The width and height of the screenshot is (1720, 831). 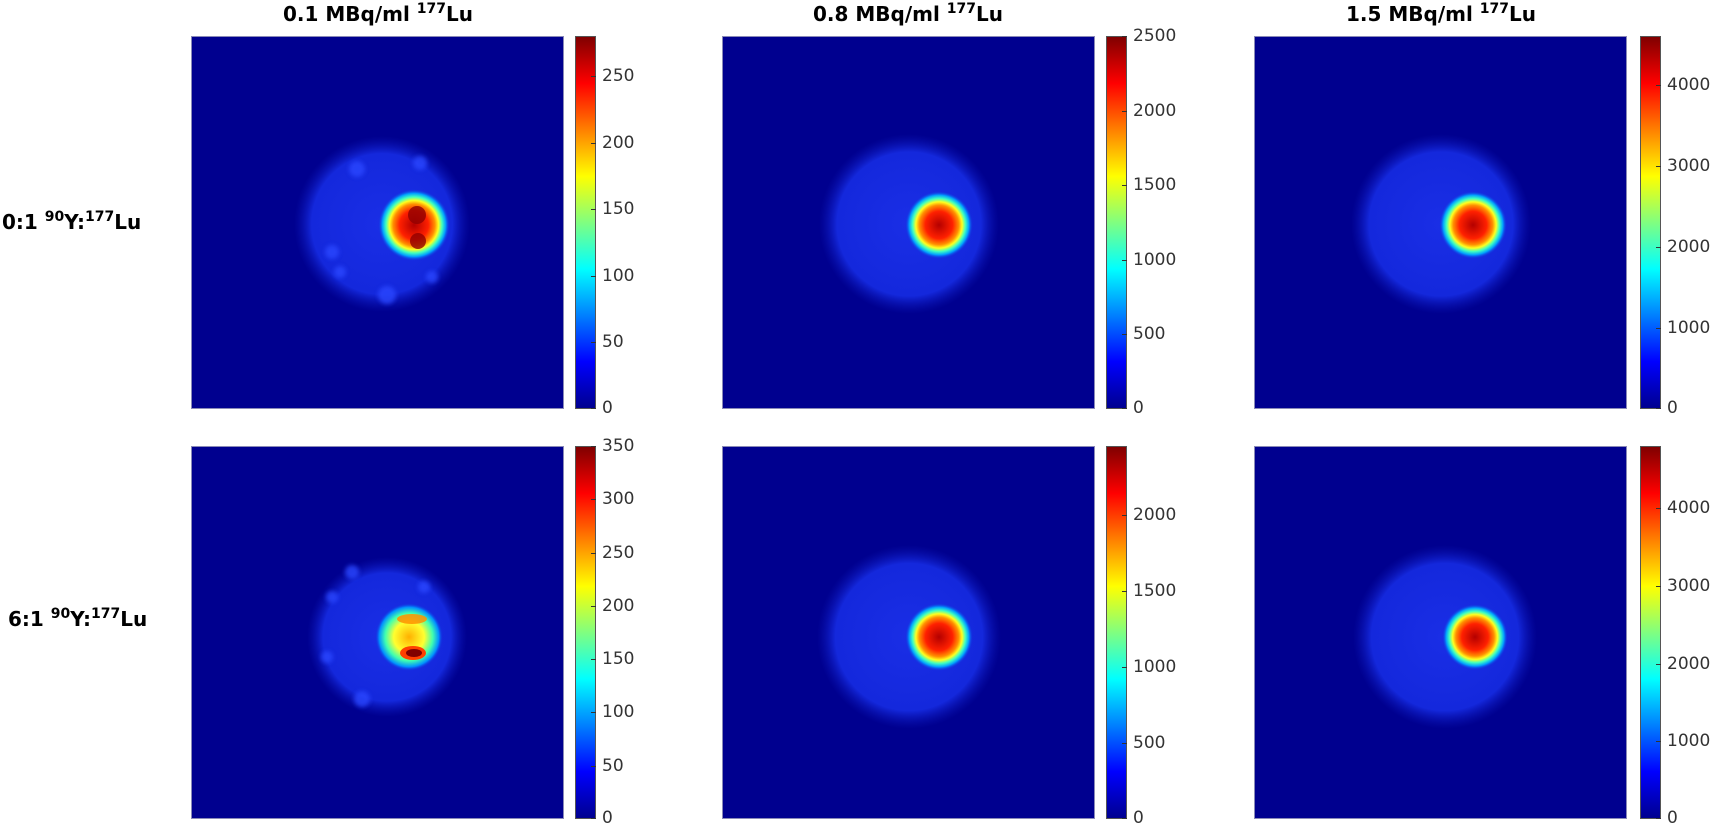 I want to click on colorbar-tick: 100, so click(x=612, y=276).